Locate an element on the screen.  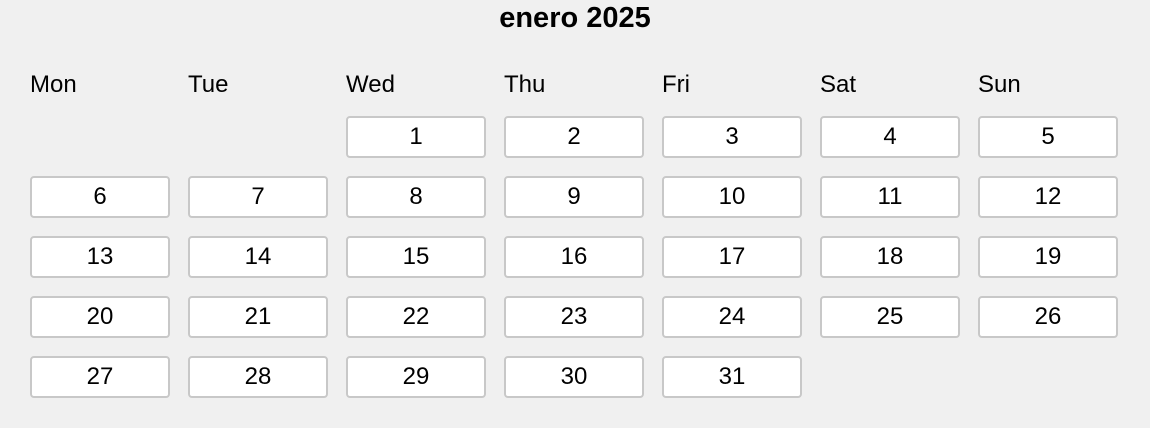
weekday-label-fri: Fri is located at coordinates (676, 84).